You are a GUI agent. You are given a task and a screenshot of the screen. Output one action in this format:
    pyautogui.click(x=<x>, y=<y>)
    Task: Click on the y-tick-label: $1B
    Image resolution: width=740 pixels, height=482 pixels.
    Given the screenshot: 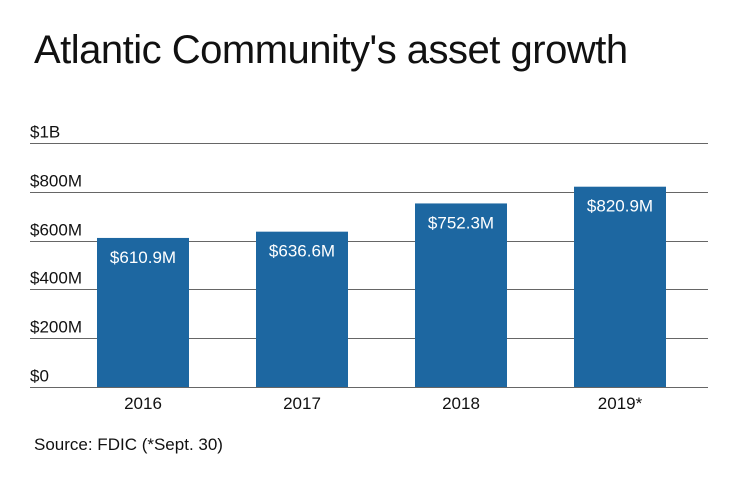 What is the action you would take?
    pyautogui.click(x=45, y=132)
    